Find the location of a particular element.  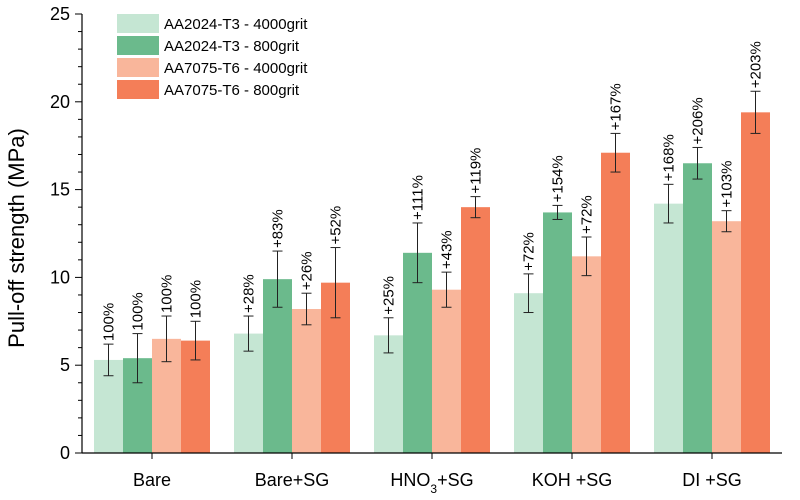

data-label: +203% is located at coordinates (756, 64).